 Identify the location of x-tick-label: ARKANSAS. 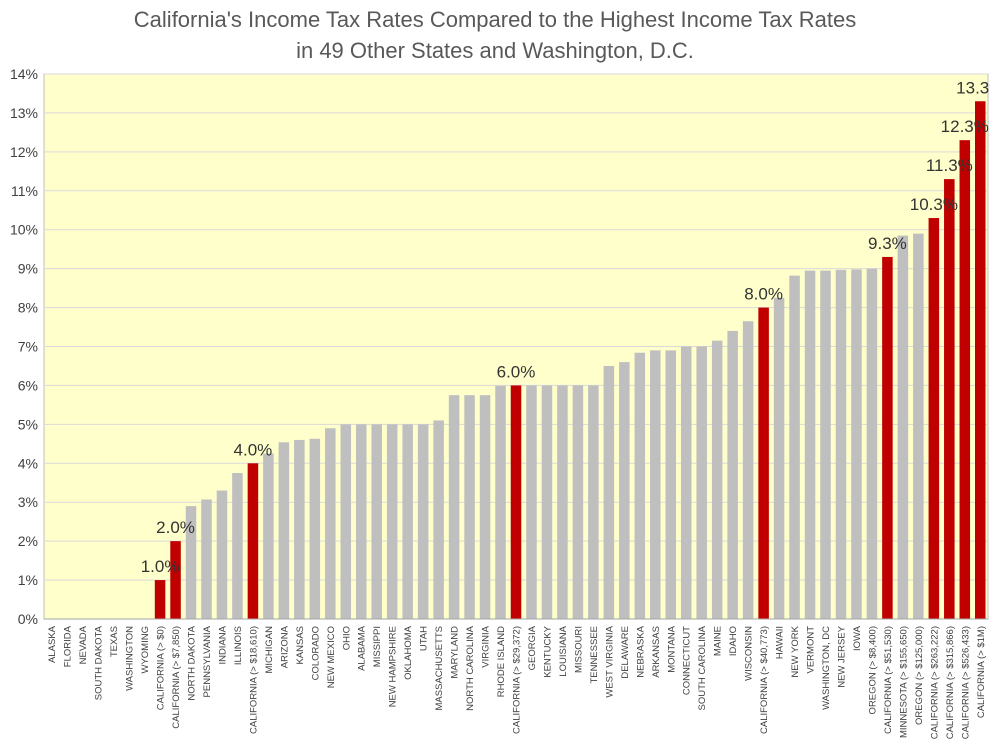
(656, 652).